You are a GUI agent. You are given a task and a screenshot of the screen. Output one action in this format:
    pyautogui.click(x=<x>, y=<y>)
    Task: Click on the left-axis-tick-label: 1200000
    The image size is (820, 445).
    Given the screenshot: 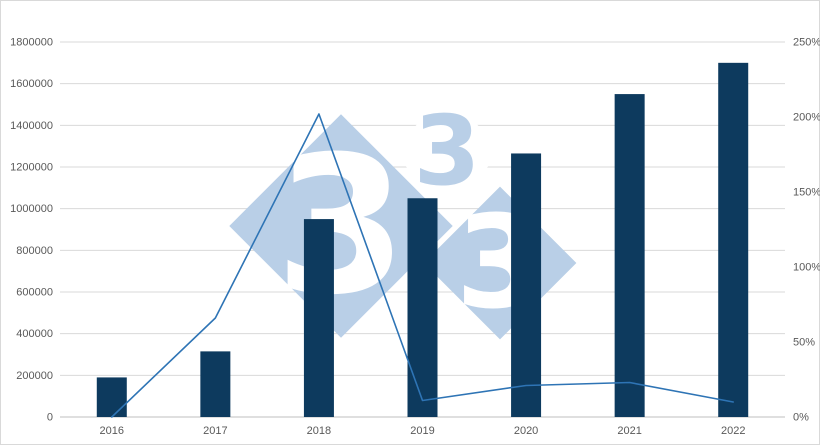 What is the action you would take?
    pyautogui.click(x=31, y=168)
    